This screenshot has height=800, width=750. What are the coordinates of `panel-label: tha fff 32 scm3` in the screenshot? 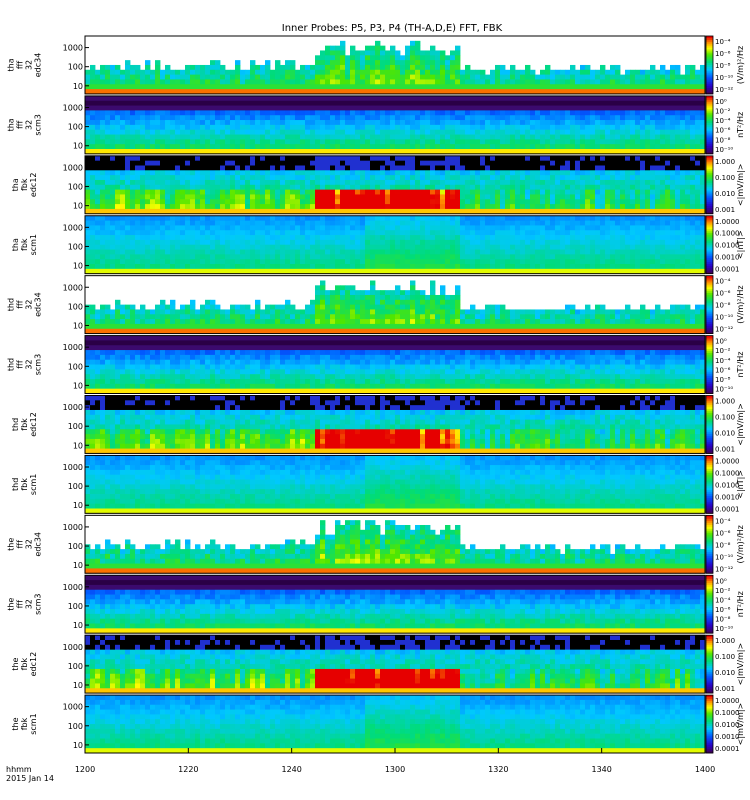 It's located at (25, 124).